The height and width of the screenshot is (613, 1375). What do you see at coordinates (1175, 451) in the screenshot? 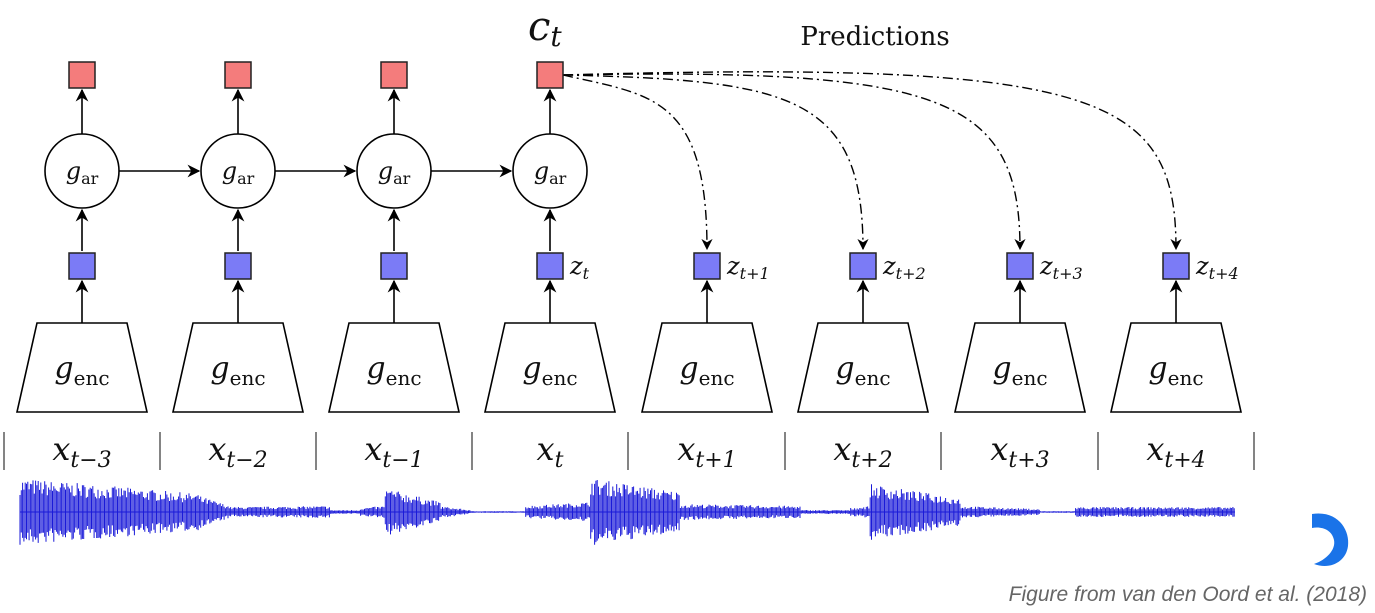
I see `input-segment-label: xt+4` at bounding box center [1175, 451].